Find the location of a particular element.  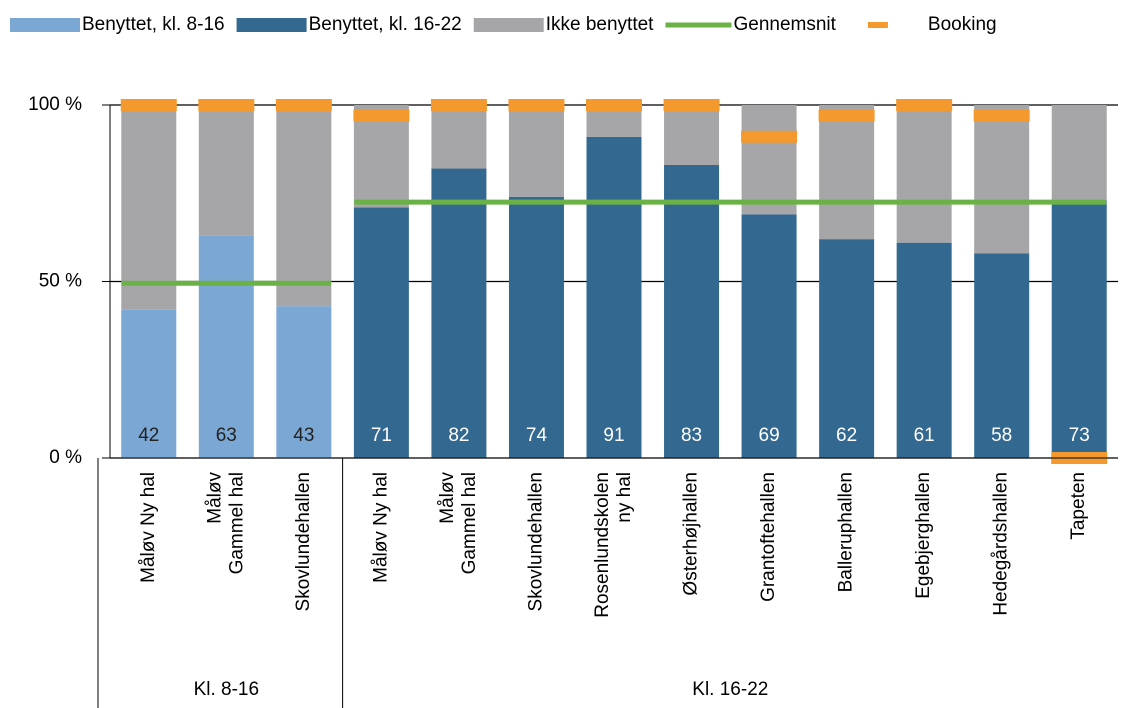

x-tick-label: Egebjerghallen is located at coordinates (923, 535).